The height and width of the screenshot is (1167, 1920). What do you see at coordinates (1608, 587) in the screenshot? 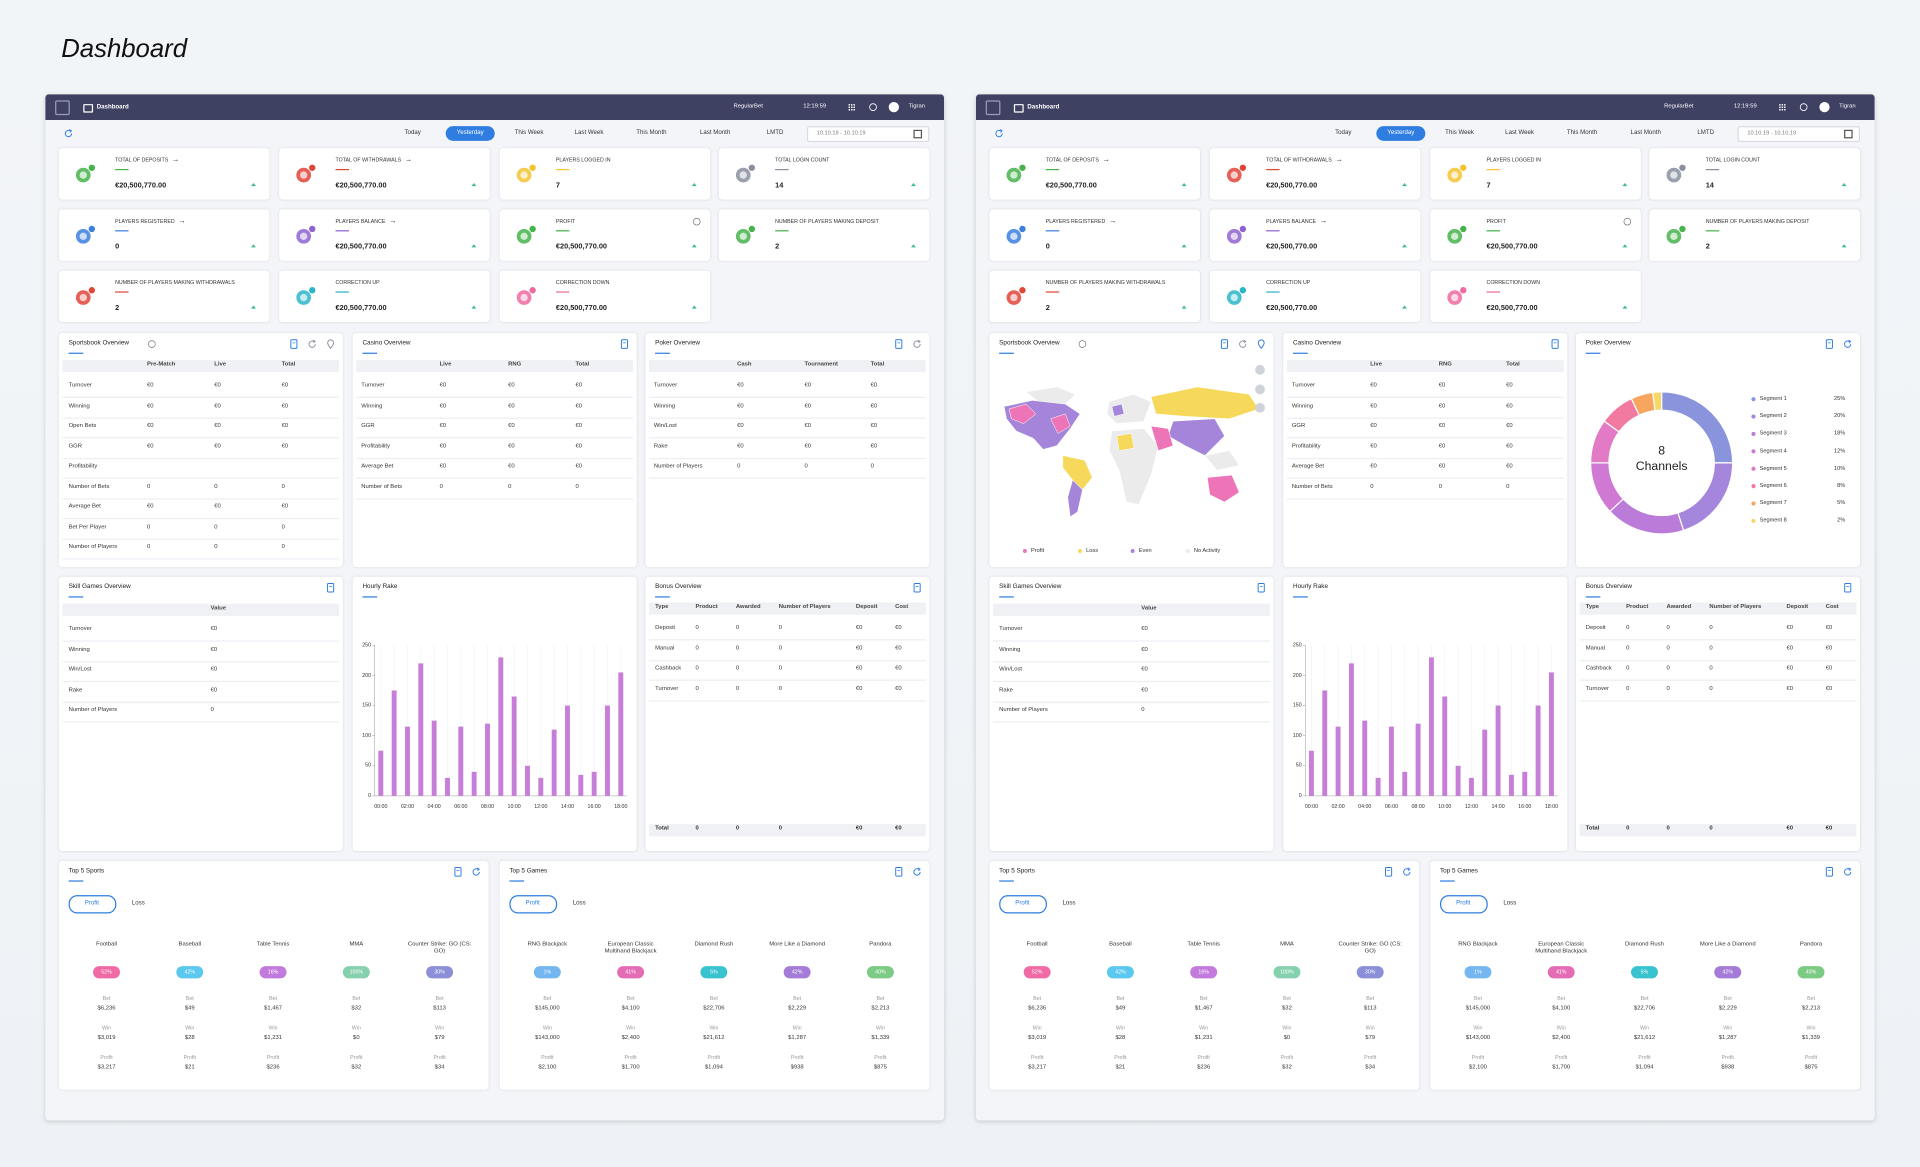
I see `panel-title: Bonus Overview` at bounding box center [1608, 587].